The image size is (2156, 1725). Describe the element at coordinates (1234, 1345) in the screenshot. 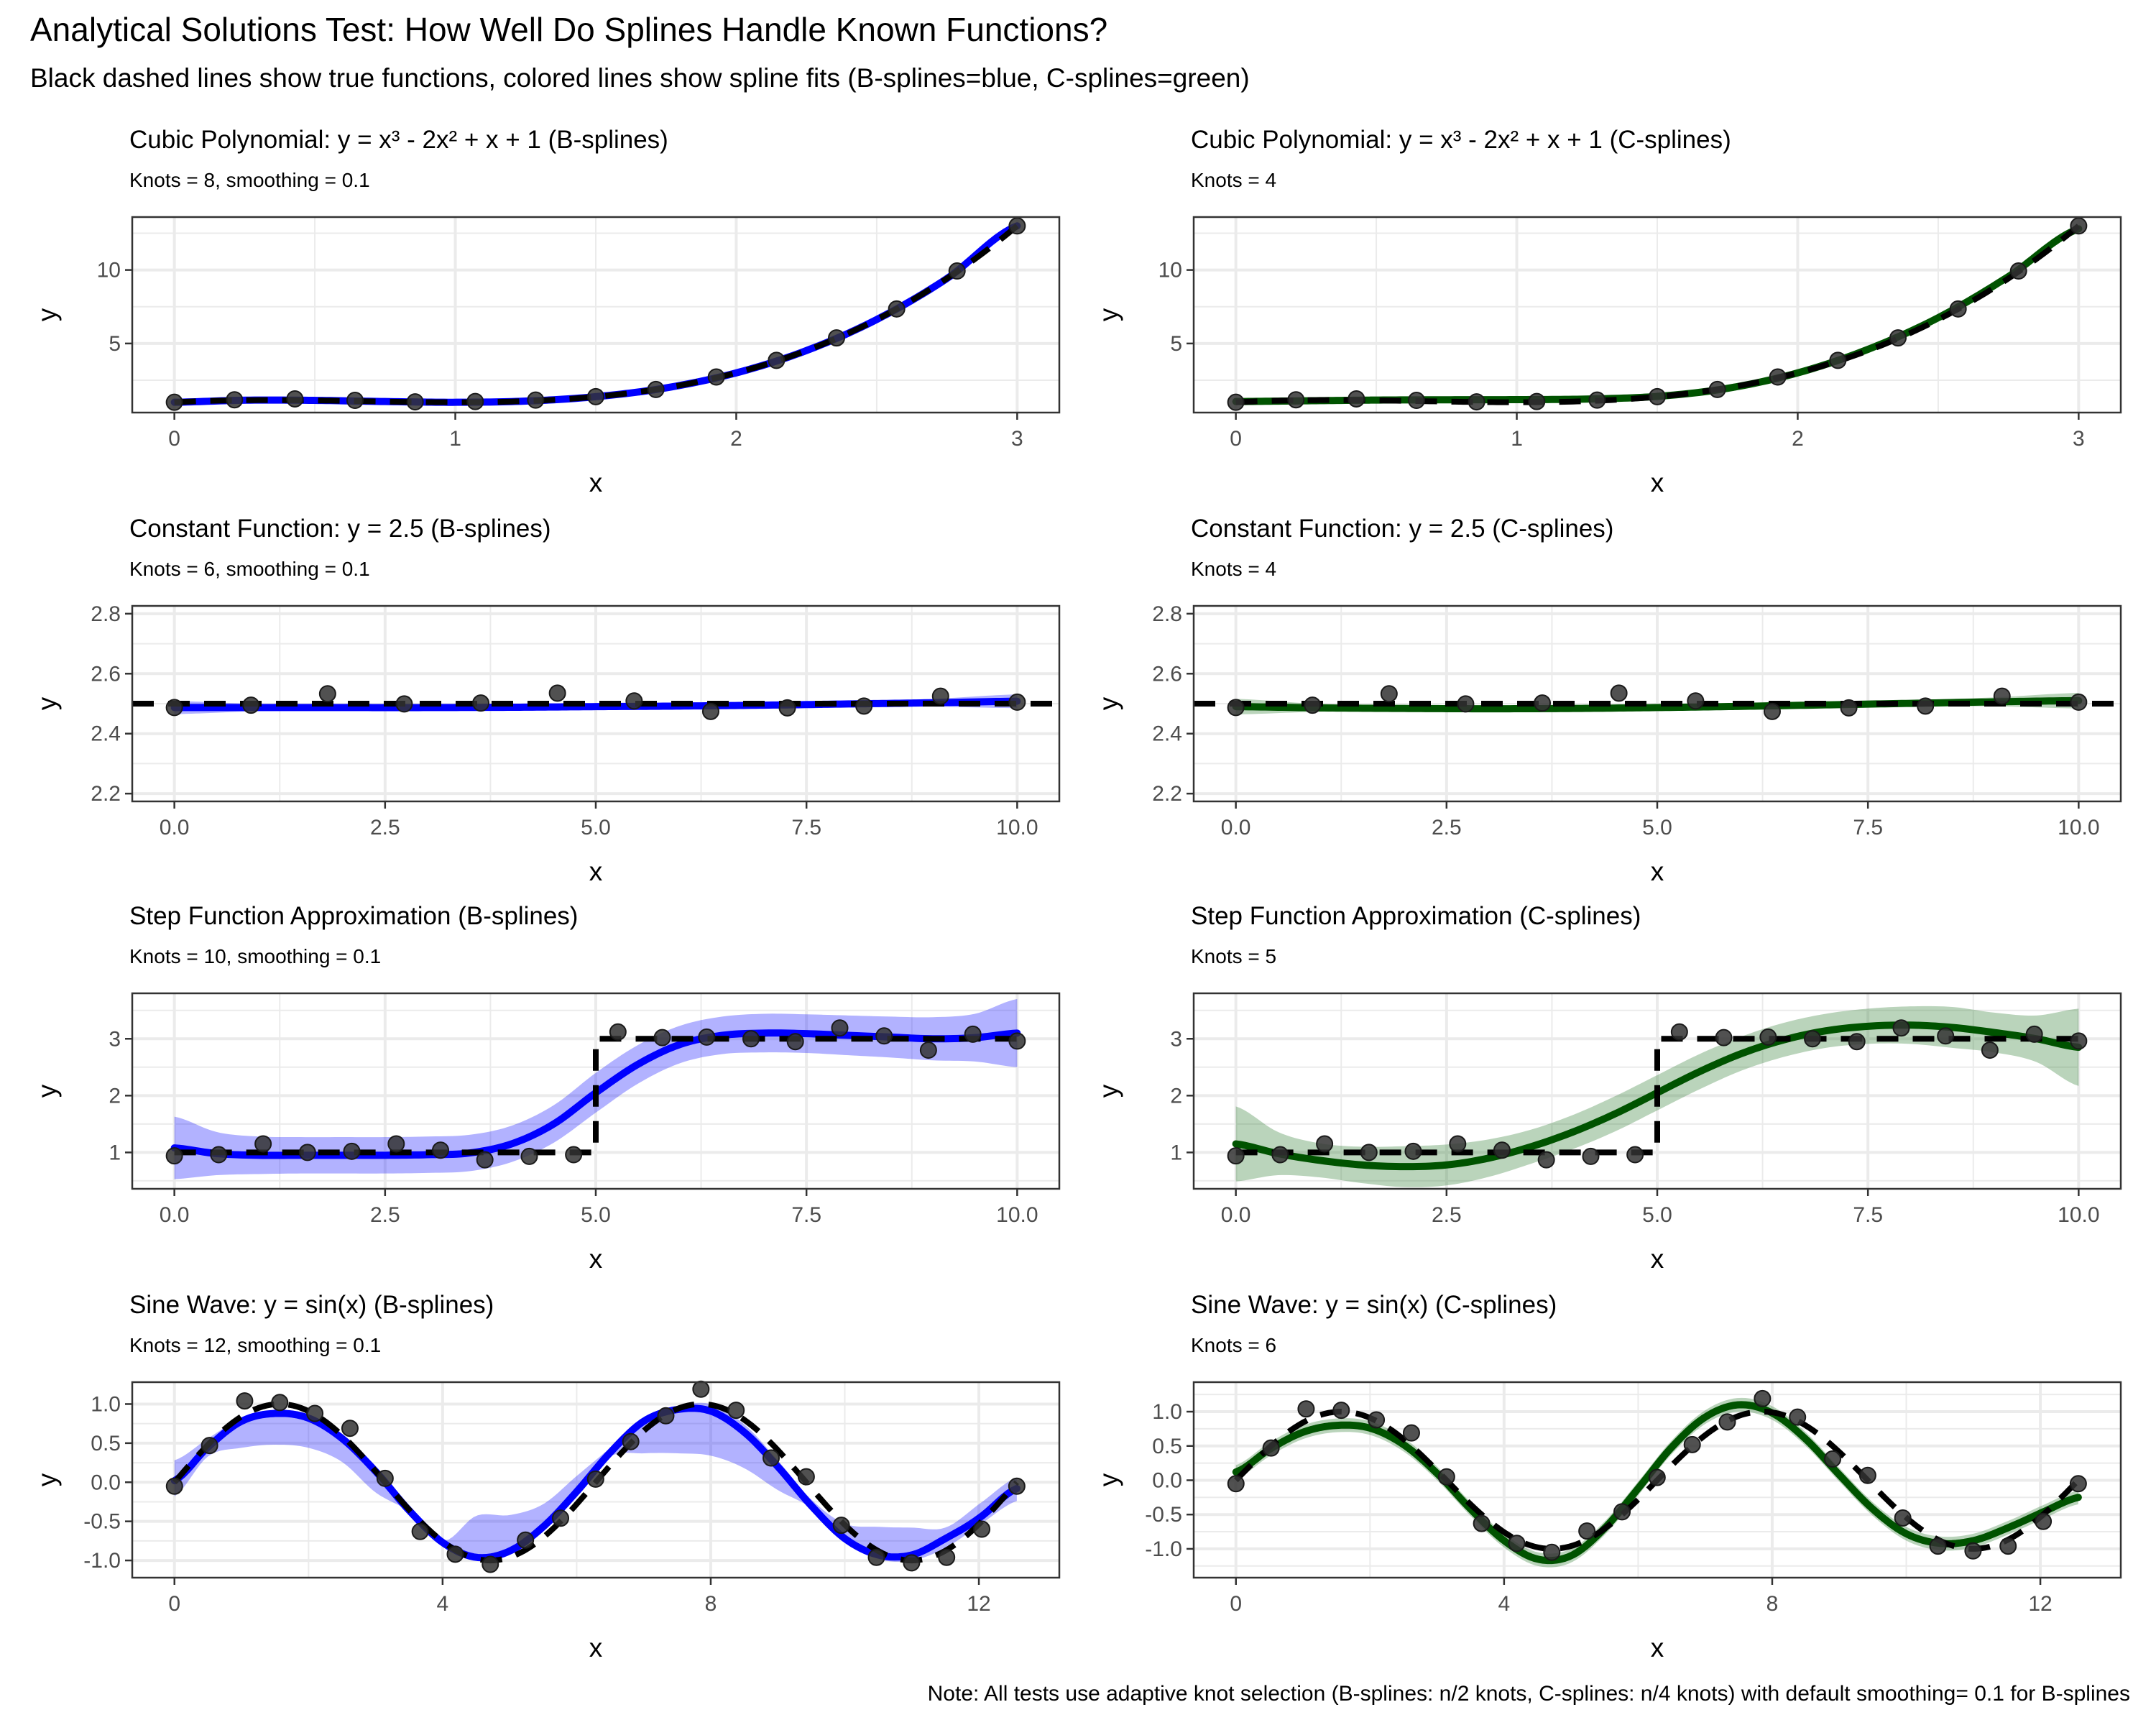

I see `panel-subtitle: Knots = 6` at that location.